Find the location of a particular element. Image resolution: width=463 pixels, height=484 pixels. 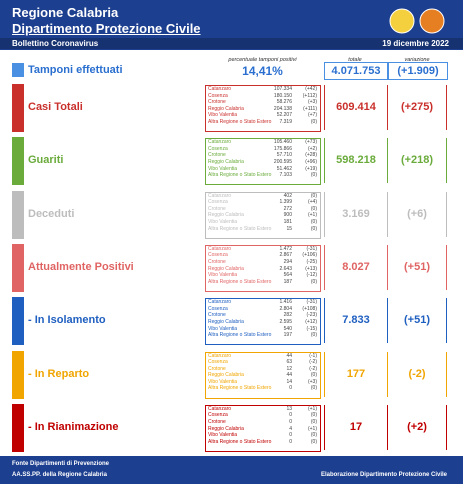

section-total: 8.027 is located at coordinates (356, 267).